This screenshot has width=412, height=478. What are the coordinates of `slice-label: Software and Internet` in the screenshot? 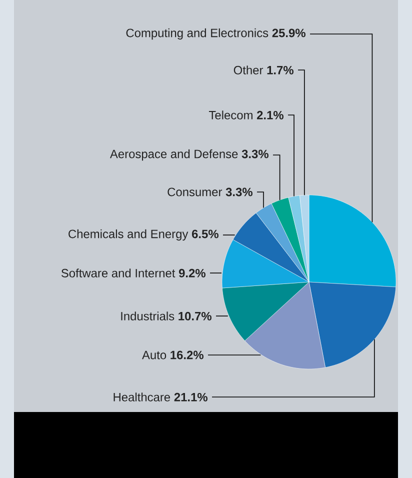 It's located at (118, 273).